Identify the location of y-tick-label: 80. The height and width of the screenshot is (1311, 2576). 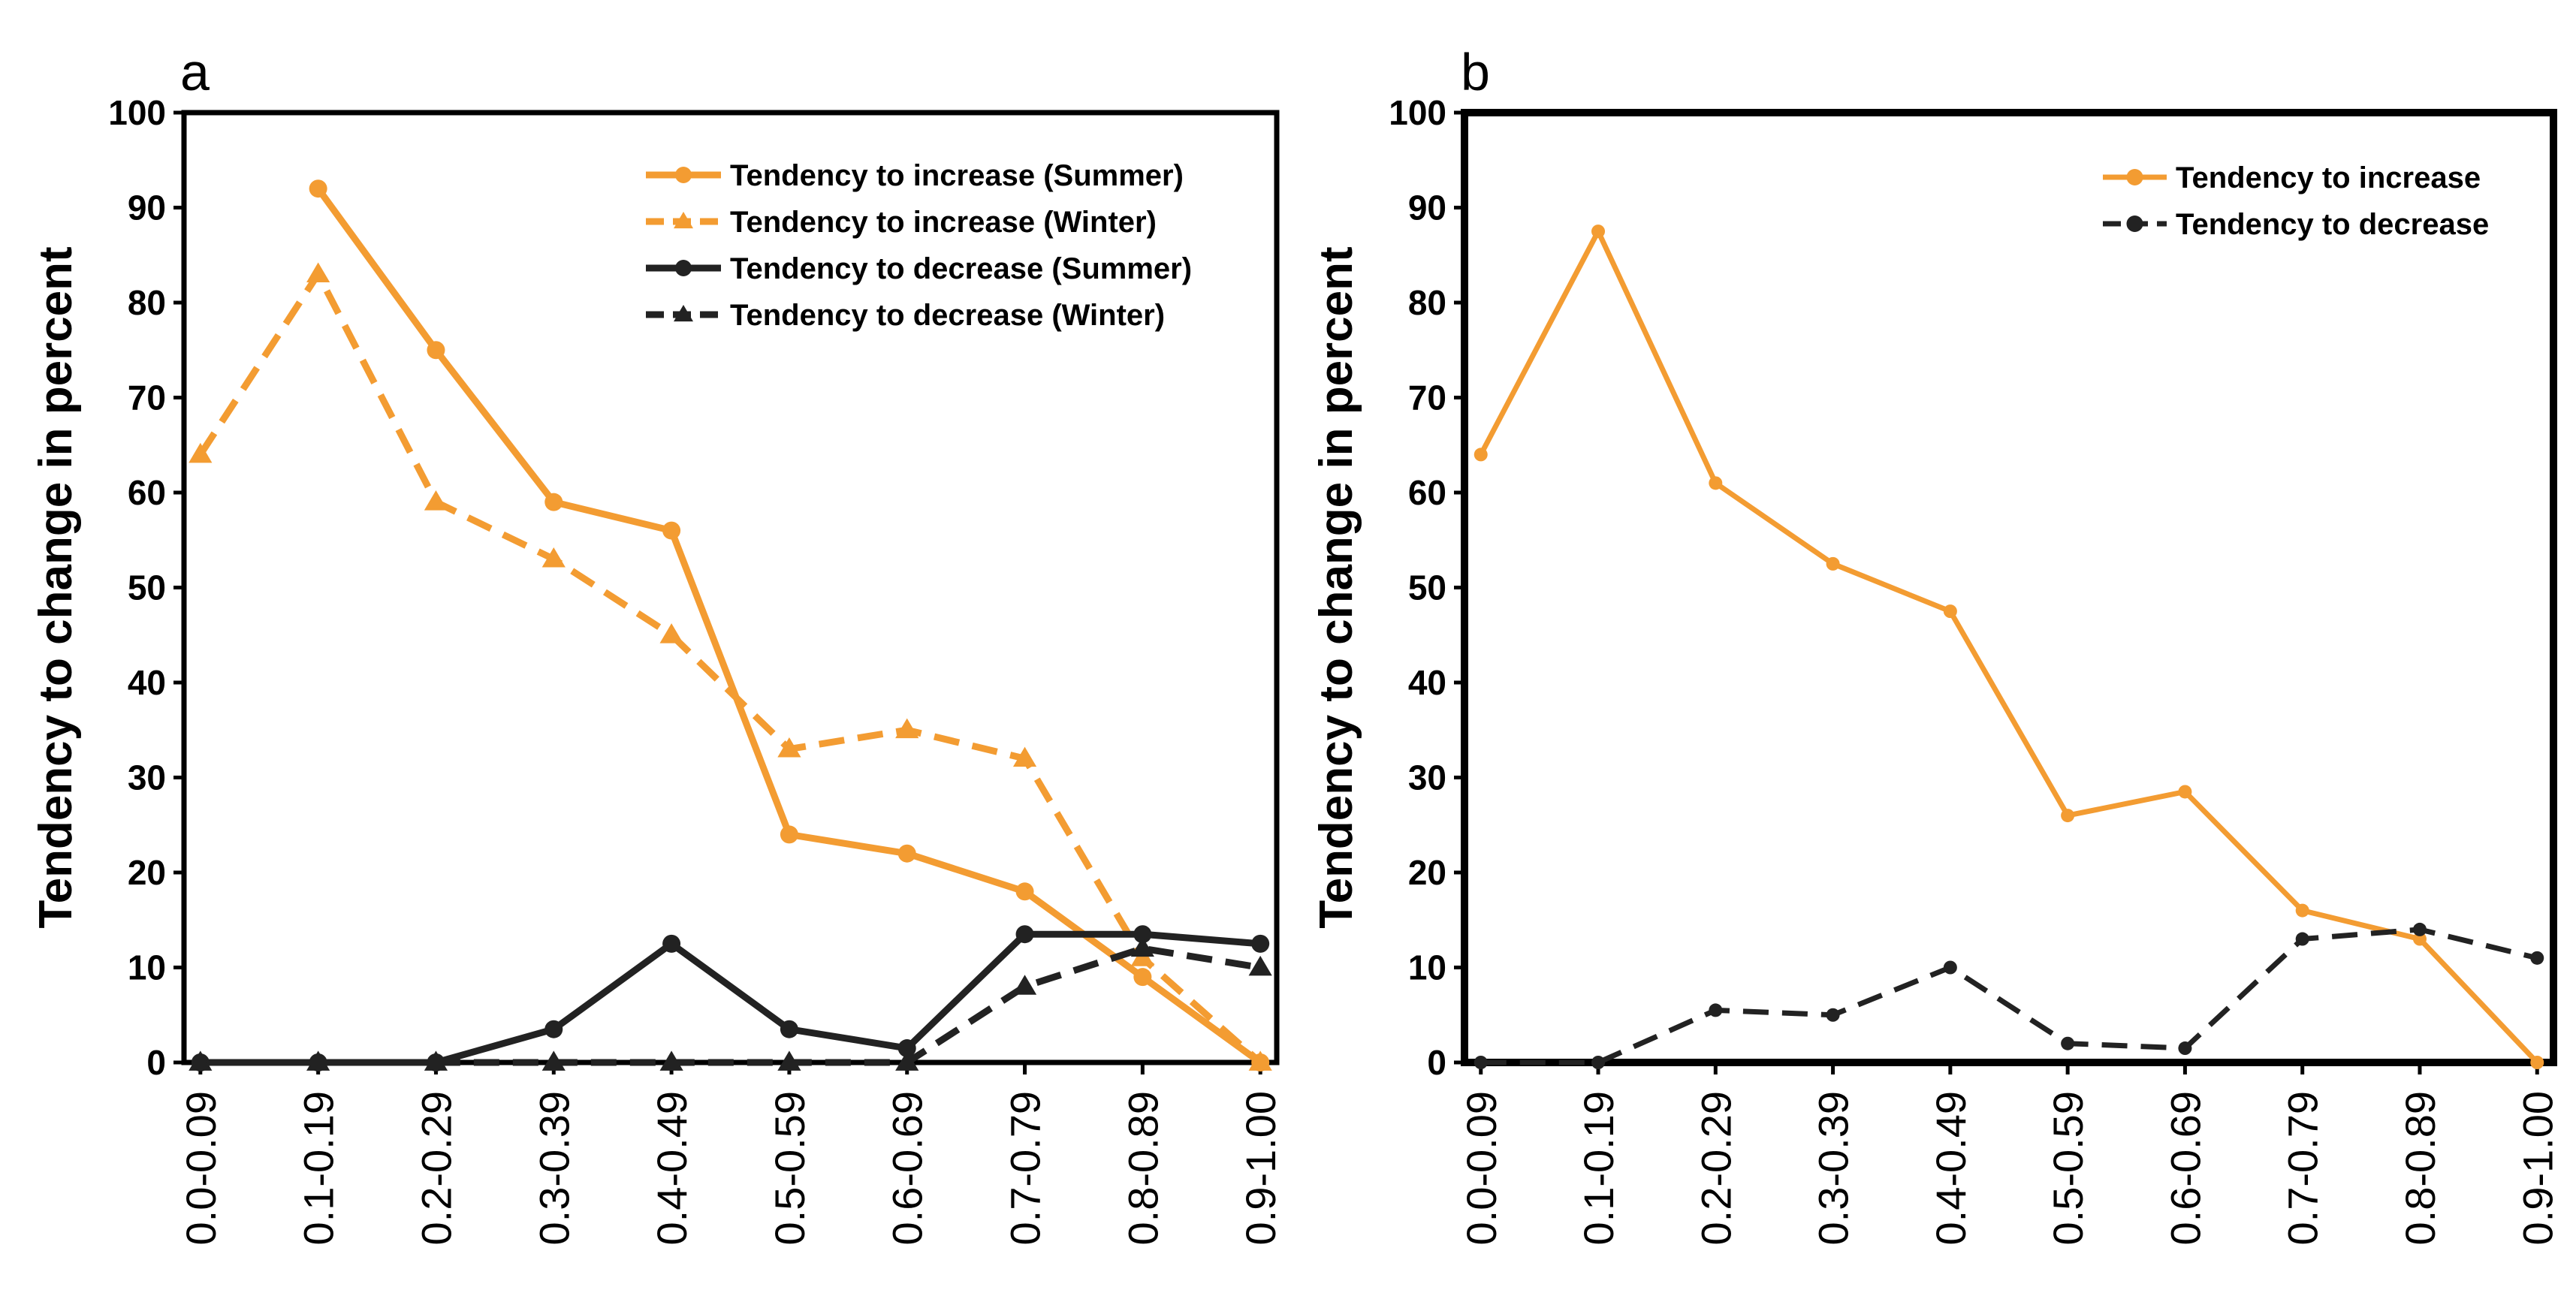
(147, 302).